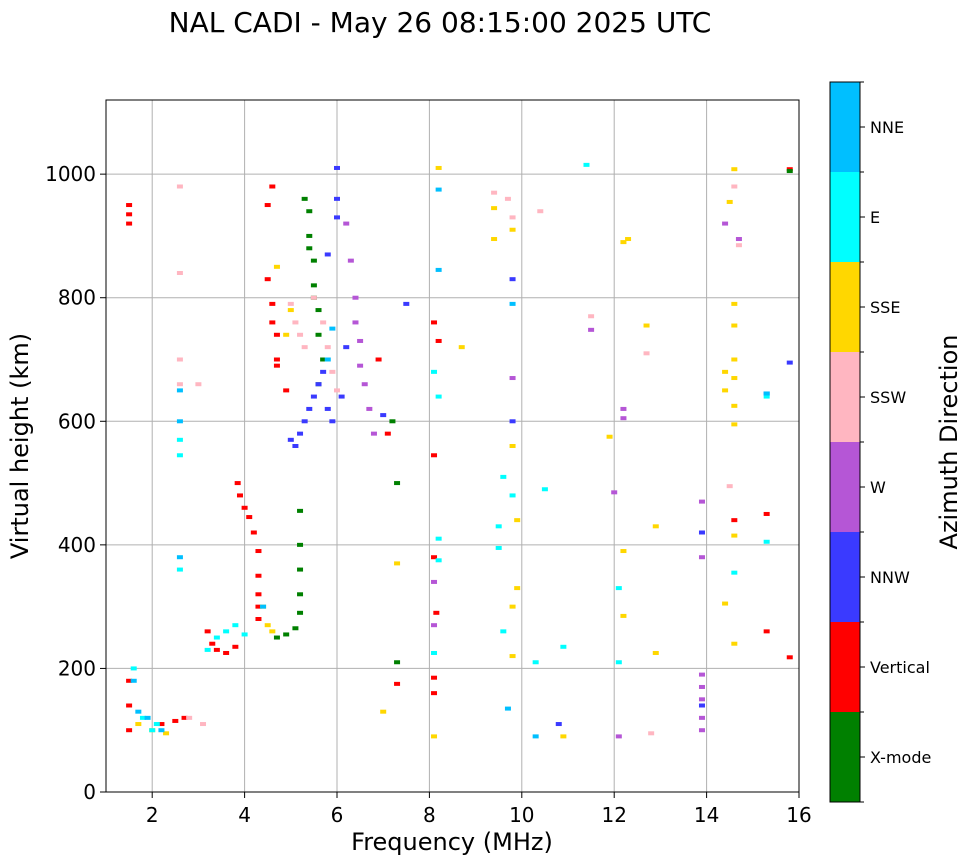 The height and width of the screenshot is (865, 972). Describe the element at coordinates (949, 442) in the screenshot. I see `colorbar-label: Azimuth Direction` at that location.